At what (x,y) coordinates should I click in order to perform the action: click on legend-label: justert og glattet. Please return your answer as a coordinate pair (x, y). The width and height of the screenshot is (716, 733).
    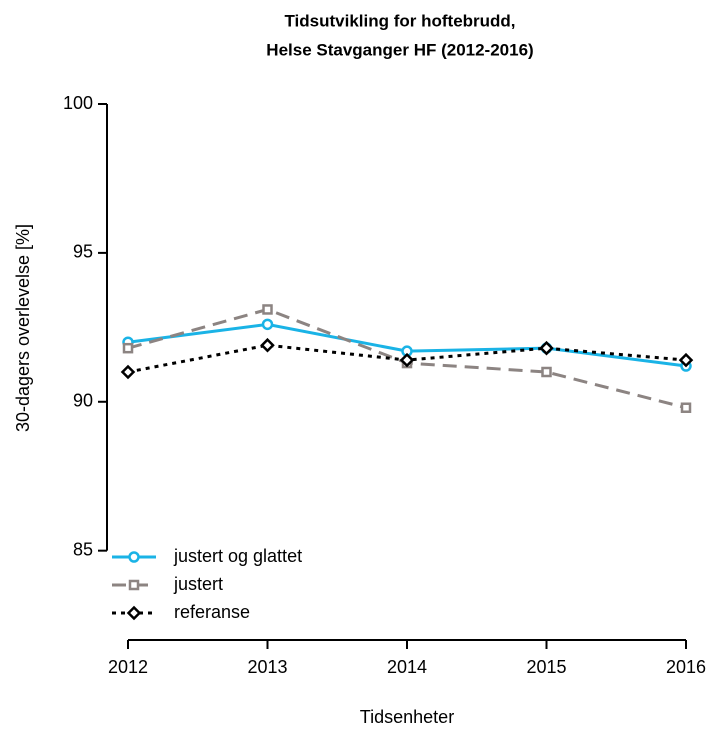
    Looking at the image, I should click on (237, 556).